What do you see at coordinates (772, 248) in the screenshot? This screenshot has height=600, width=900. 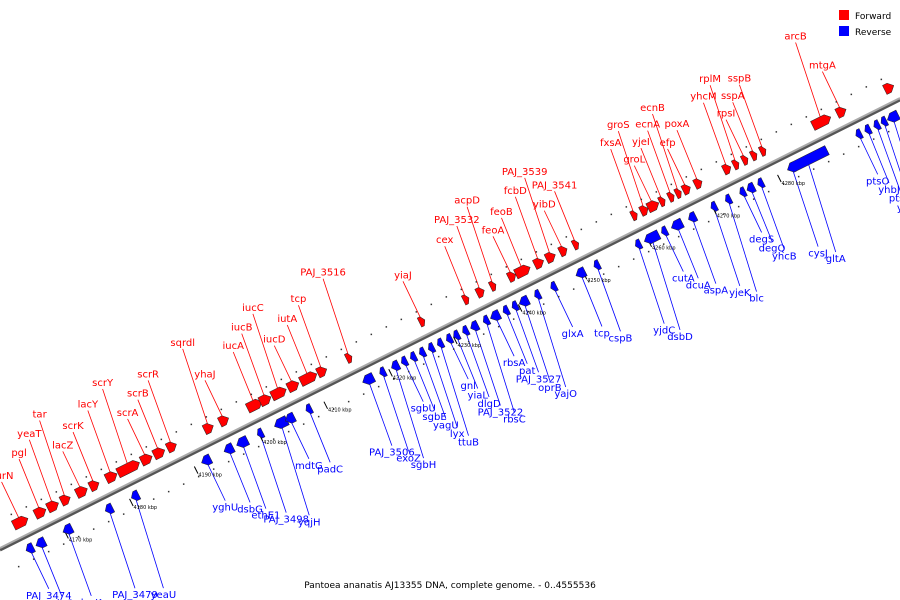 I see `gene-label: degQ` at bounding box center [772, 248].